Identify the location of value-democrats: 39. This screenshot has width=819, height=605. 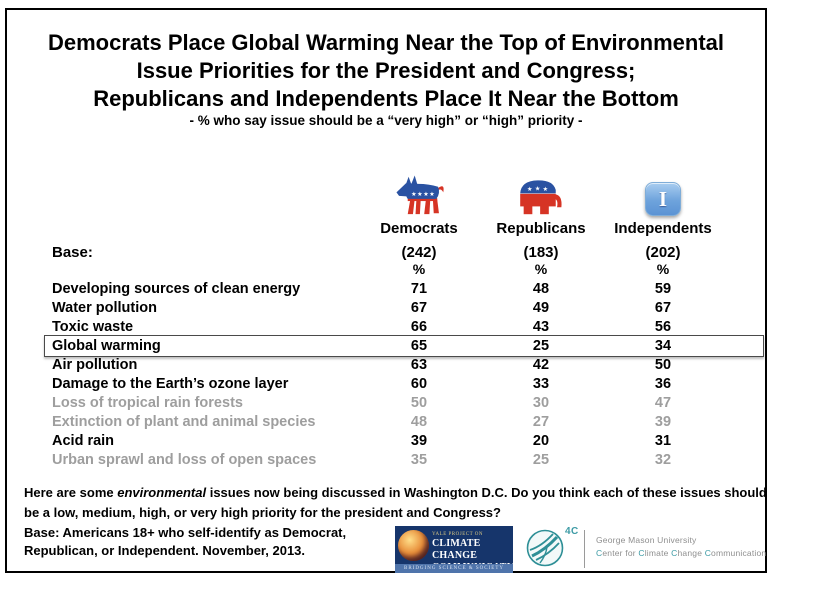
(419, 441).